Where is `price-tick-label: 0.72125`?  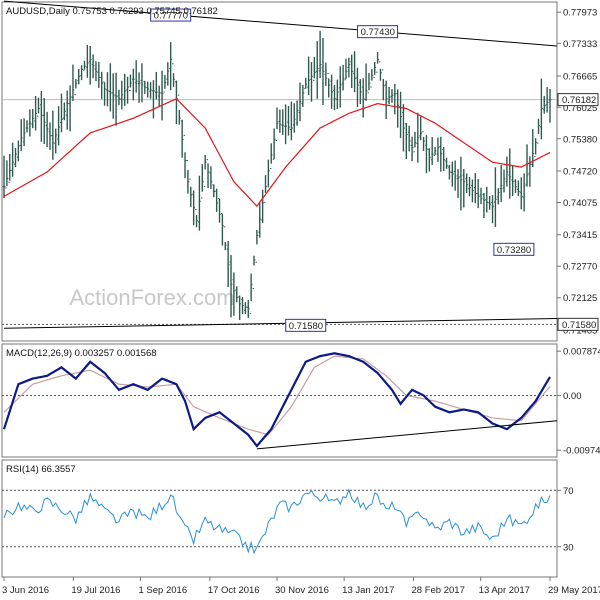 price-tick-label: 0.72125 is located at coordinates (580, 298).